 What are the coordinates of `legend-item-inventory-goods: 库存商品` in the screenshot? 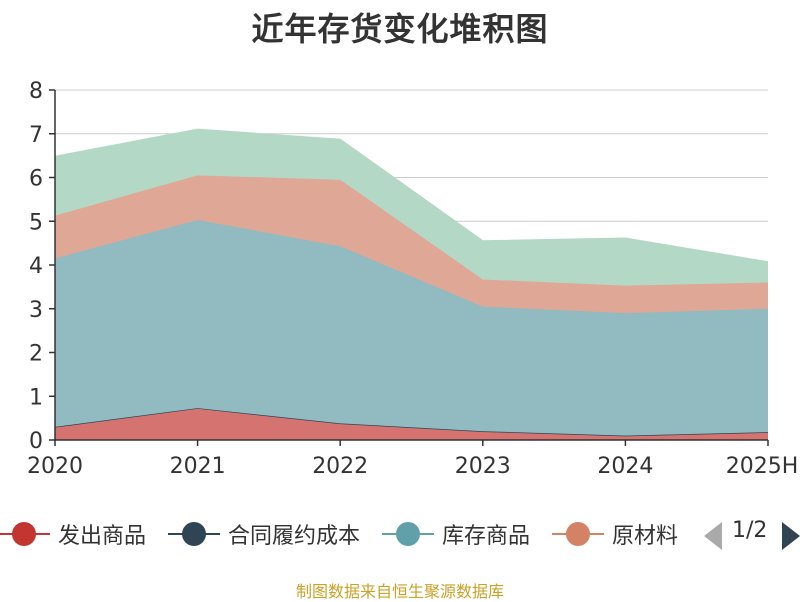 It's located at (456, 534).